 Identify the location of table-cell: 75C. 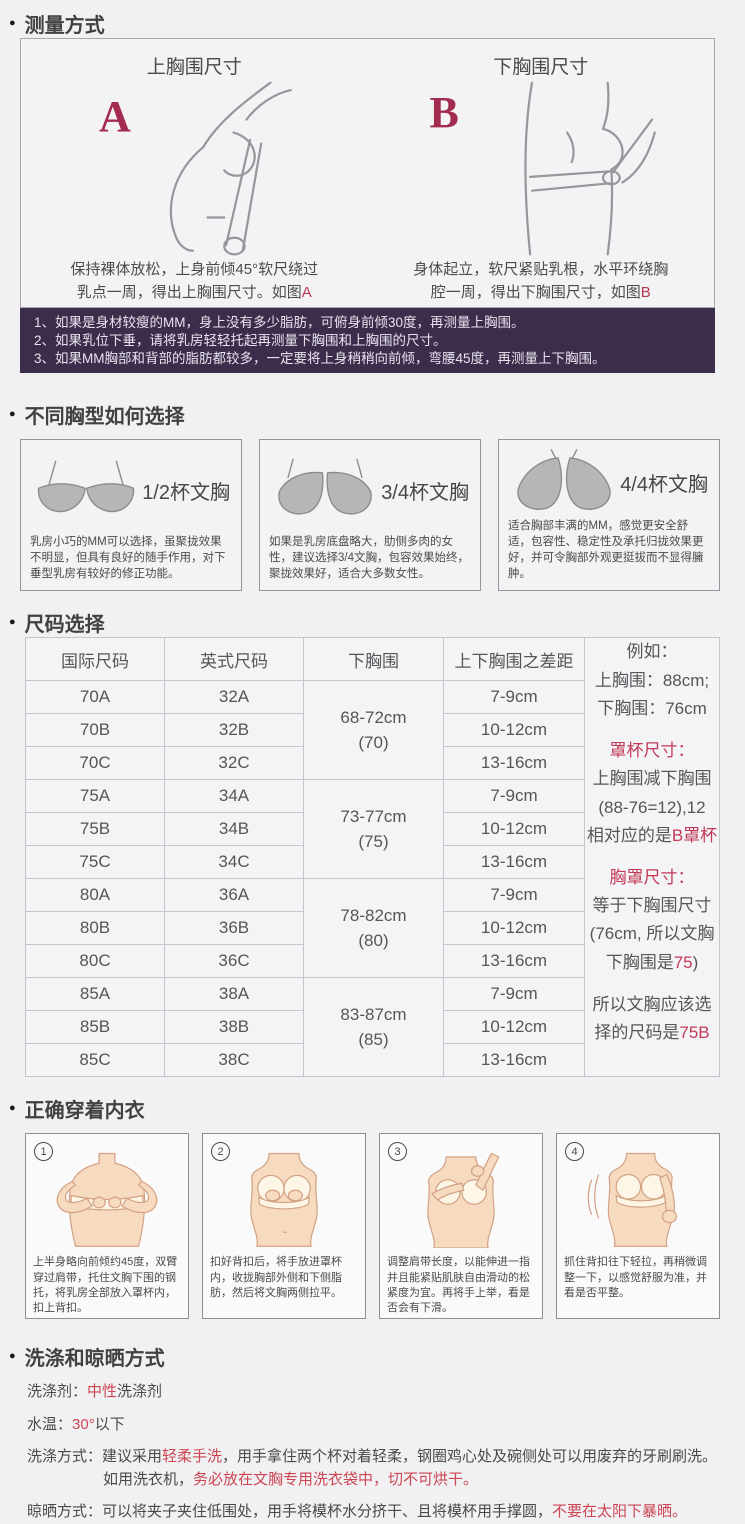
(95, 862).